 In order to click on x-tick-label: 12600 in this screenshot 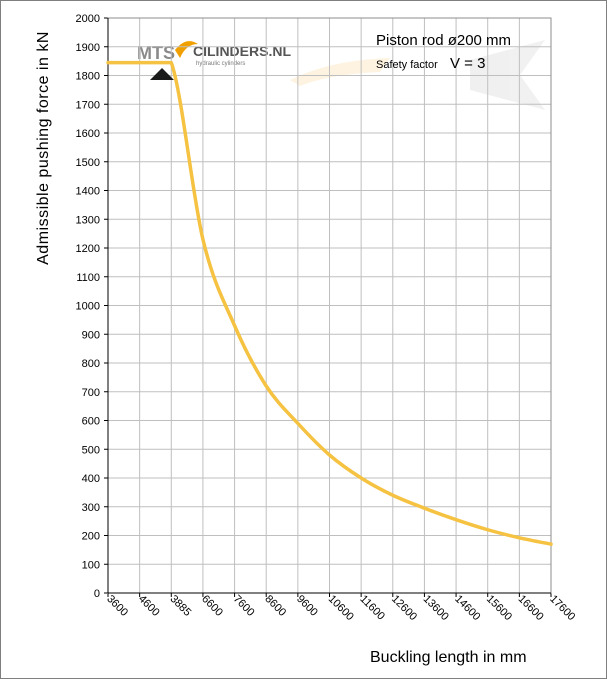, I will do `click(404, 608)`.